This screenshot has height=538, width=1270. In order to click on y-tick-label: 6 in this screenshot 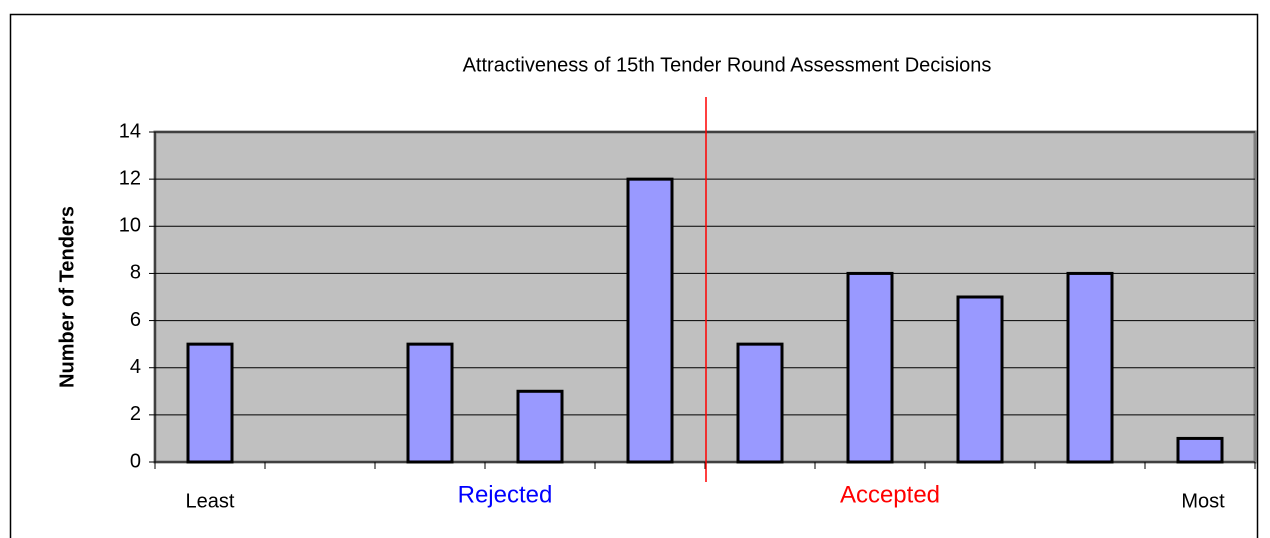, I will do `click(135, 320)`.